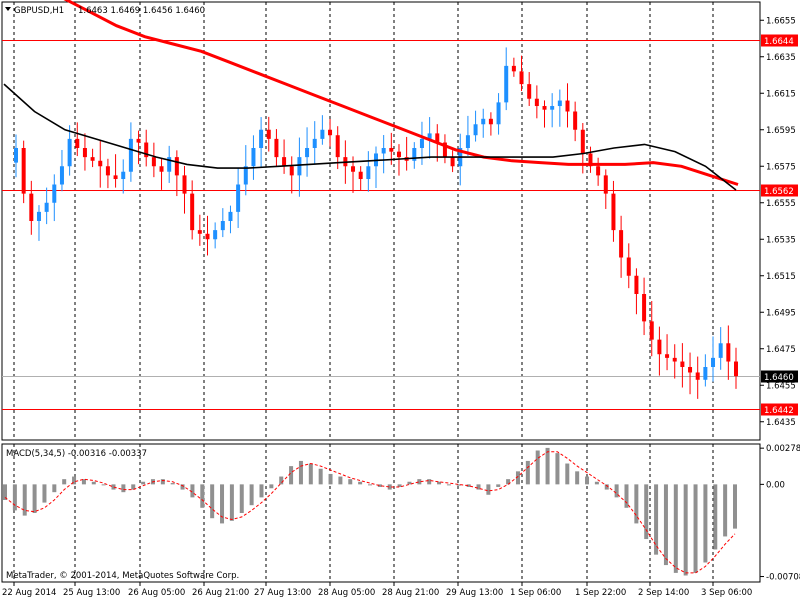  What do you see at coordinates (220, 593) in the screenshot?
I see `time-tick-label: 26 Aug 21:00` at bounding box center [220, 593].